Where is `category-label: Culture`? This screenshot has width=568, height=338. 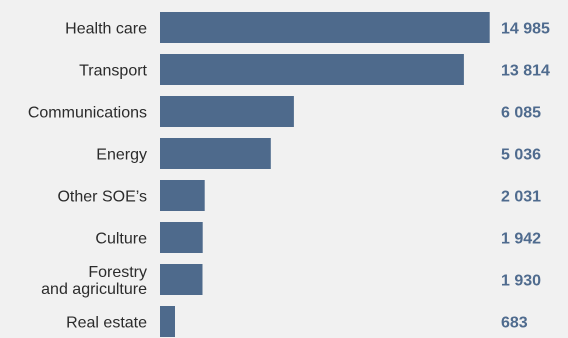 category-label: Culture is located at coordinates (121, 239).